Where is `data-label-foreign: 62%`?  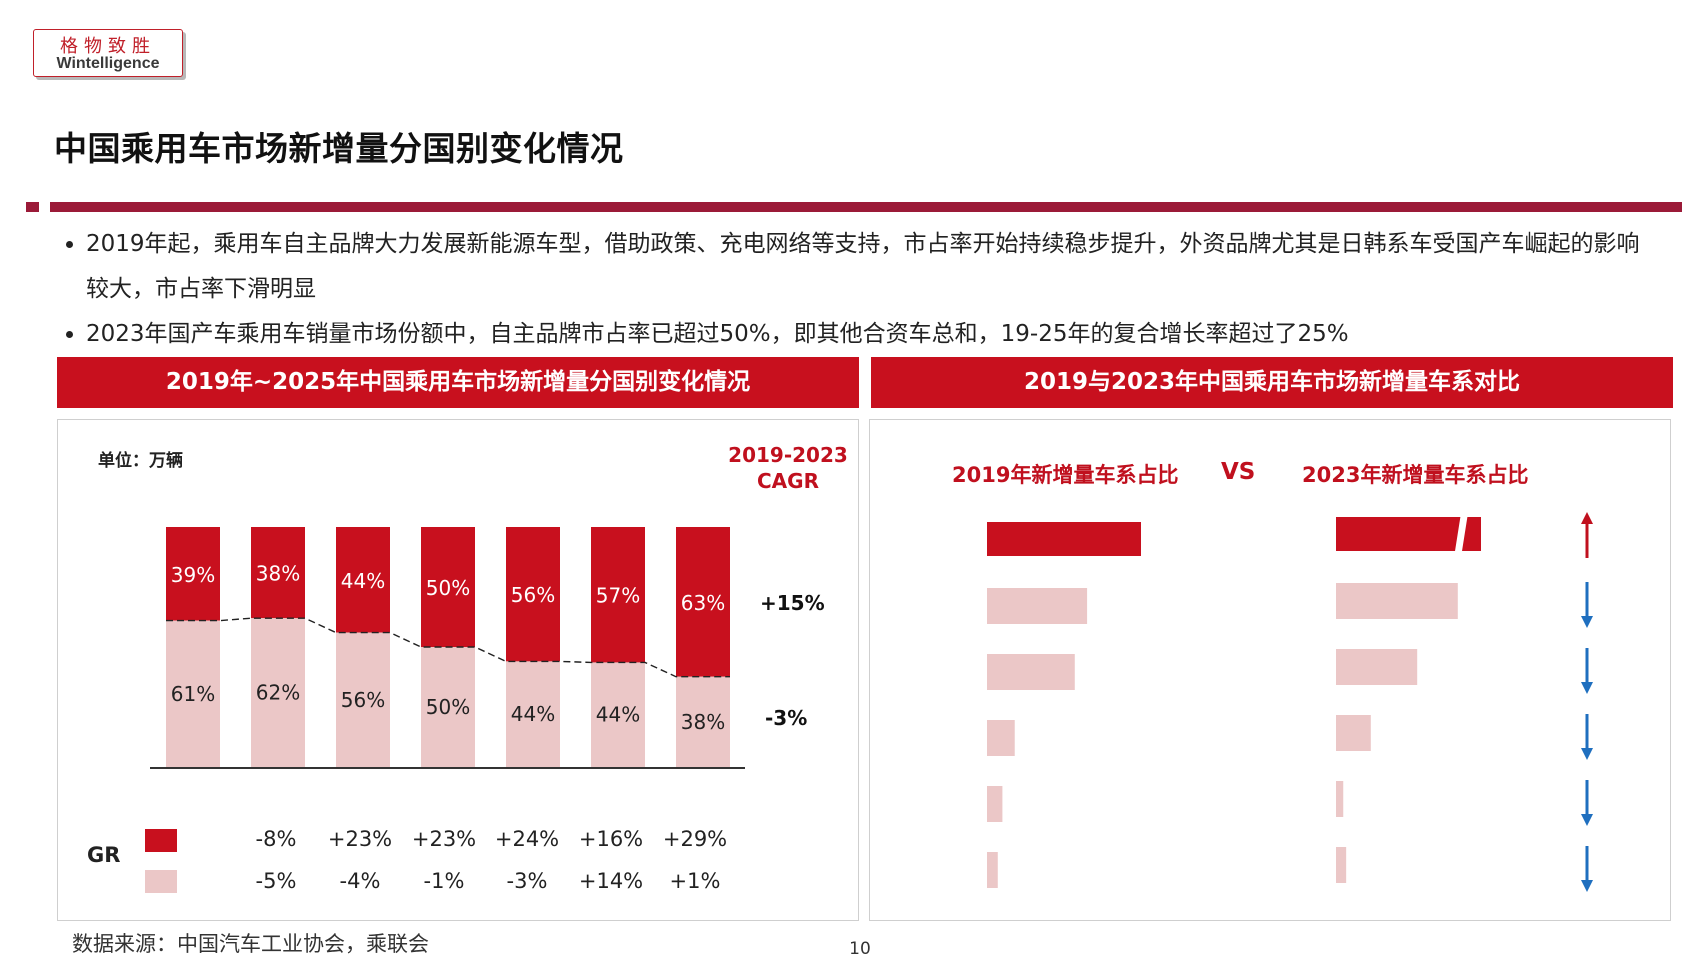 data-label-foreign: 62% is located at coordinates (278, 693).